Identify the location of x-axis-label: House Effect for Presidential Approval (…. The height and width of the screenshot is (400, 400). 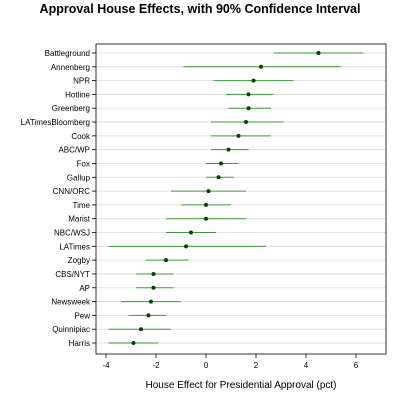
(241, 385).